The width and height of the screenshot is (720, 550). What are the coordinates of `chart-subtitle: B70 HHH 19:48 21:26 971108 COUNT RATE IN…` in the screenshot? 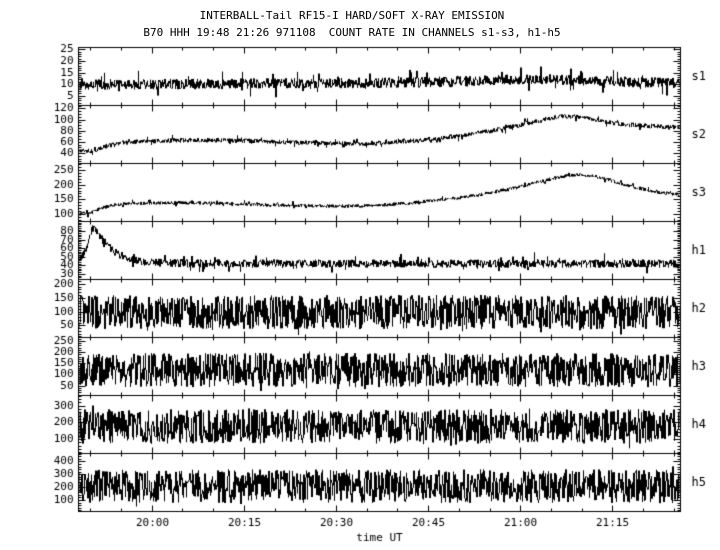 It's located at (352, 32).